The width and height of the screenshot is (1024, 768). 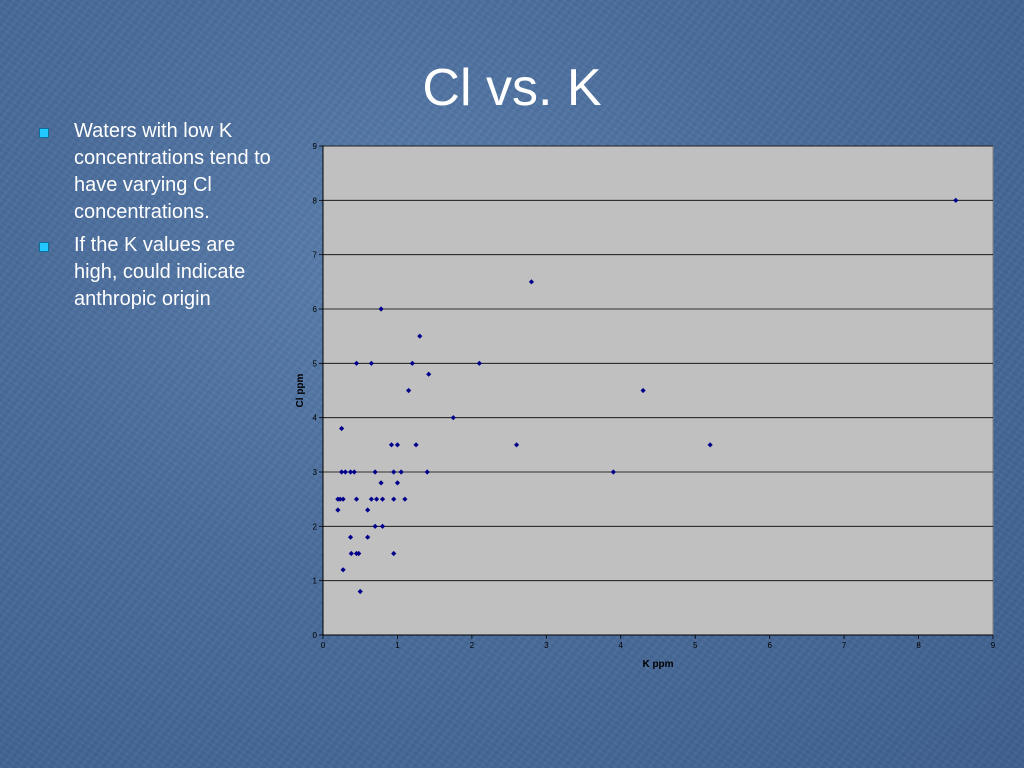 I want to click on x-axis-label: K ppm, so click(x=657, y=664).